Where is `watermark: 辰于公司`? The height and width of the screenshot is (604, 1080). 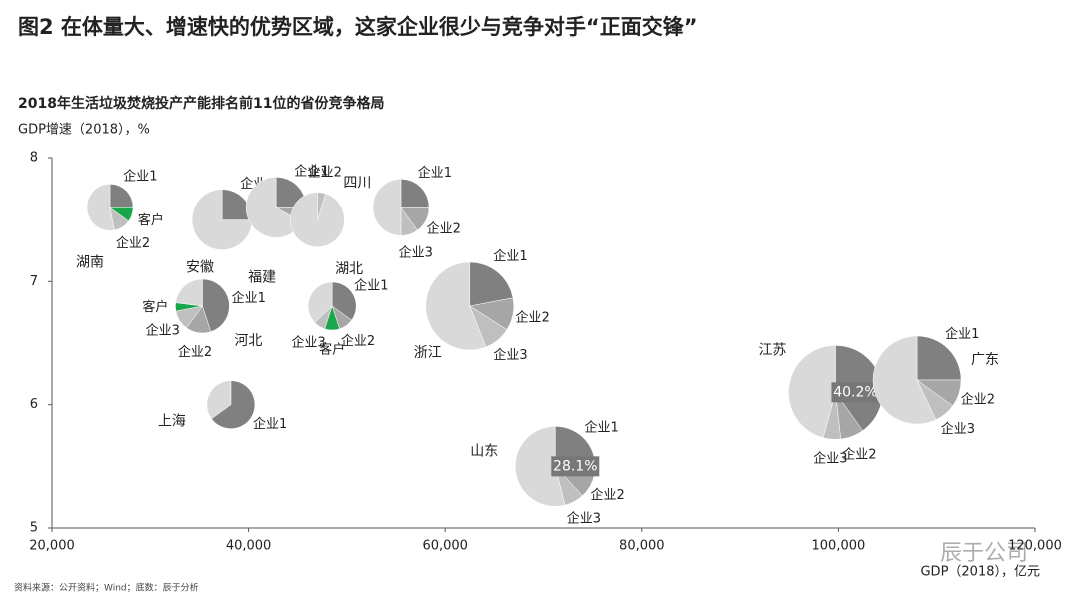 watermark: 辰于公司 is located at coordinates (984, 553).